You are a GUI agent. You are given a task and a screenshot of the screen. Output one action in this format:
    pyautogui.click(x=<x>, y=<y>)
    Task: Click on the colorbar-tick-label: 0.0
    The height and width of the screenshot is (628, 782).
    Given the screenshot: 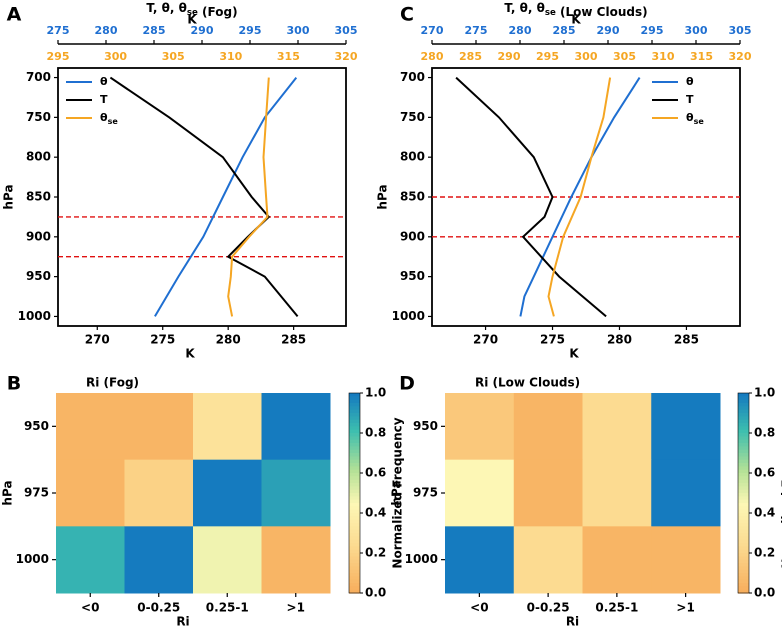 What is the action you would take?
    pyautogui.click(x=764, y=593)
    